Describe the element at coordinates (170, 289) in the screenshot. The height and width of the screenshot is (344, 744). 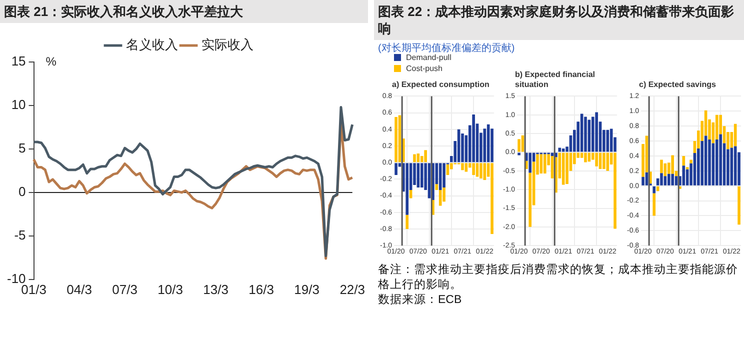
I see `x-tick-label: 10/3` at that location.